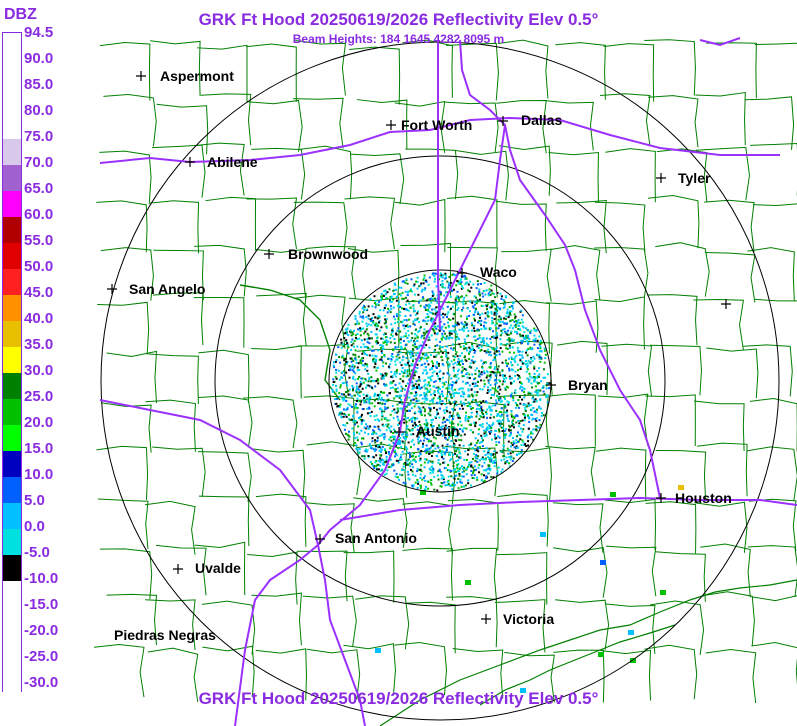 This screenshot has width=797, height=726. Describe the element at coordinates (39, 292) in the screenshot. I see `legend-label: 45.0` at that location.